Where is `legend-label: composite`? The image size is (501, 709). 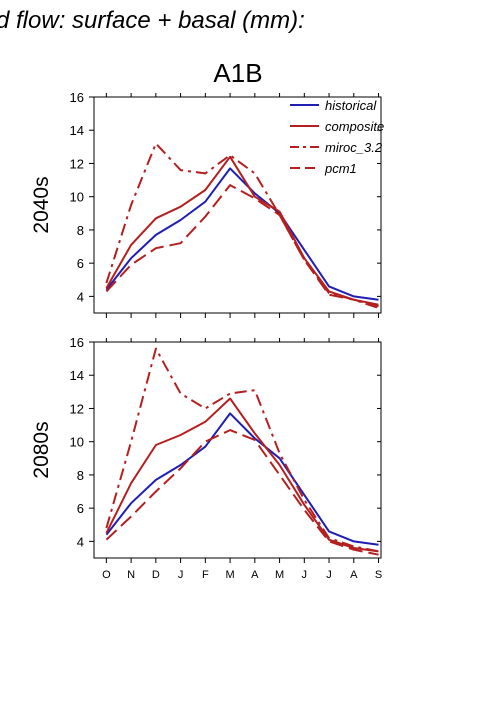 legend-label: composite is located at coordinates (354, 126).